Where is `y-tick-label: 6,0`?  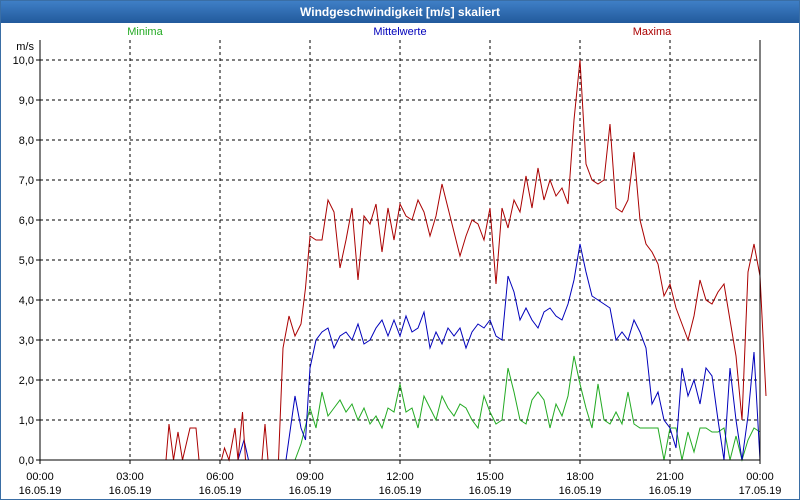
y-tick-label: 6,0 is located at coordinates (26, 221).